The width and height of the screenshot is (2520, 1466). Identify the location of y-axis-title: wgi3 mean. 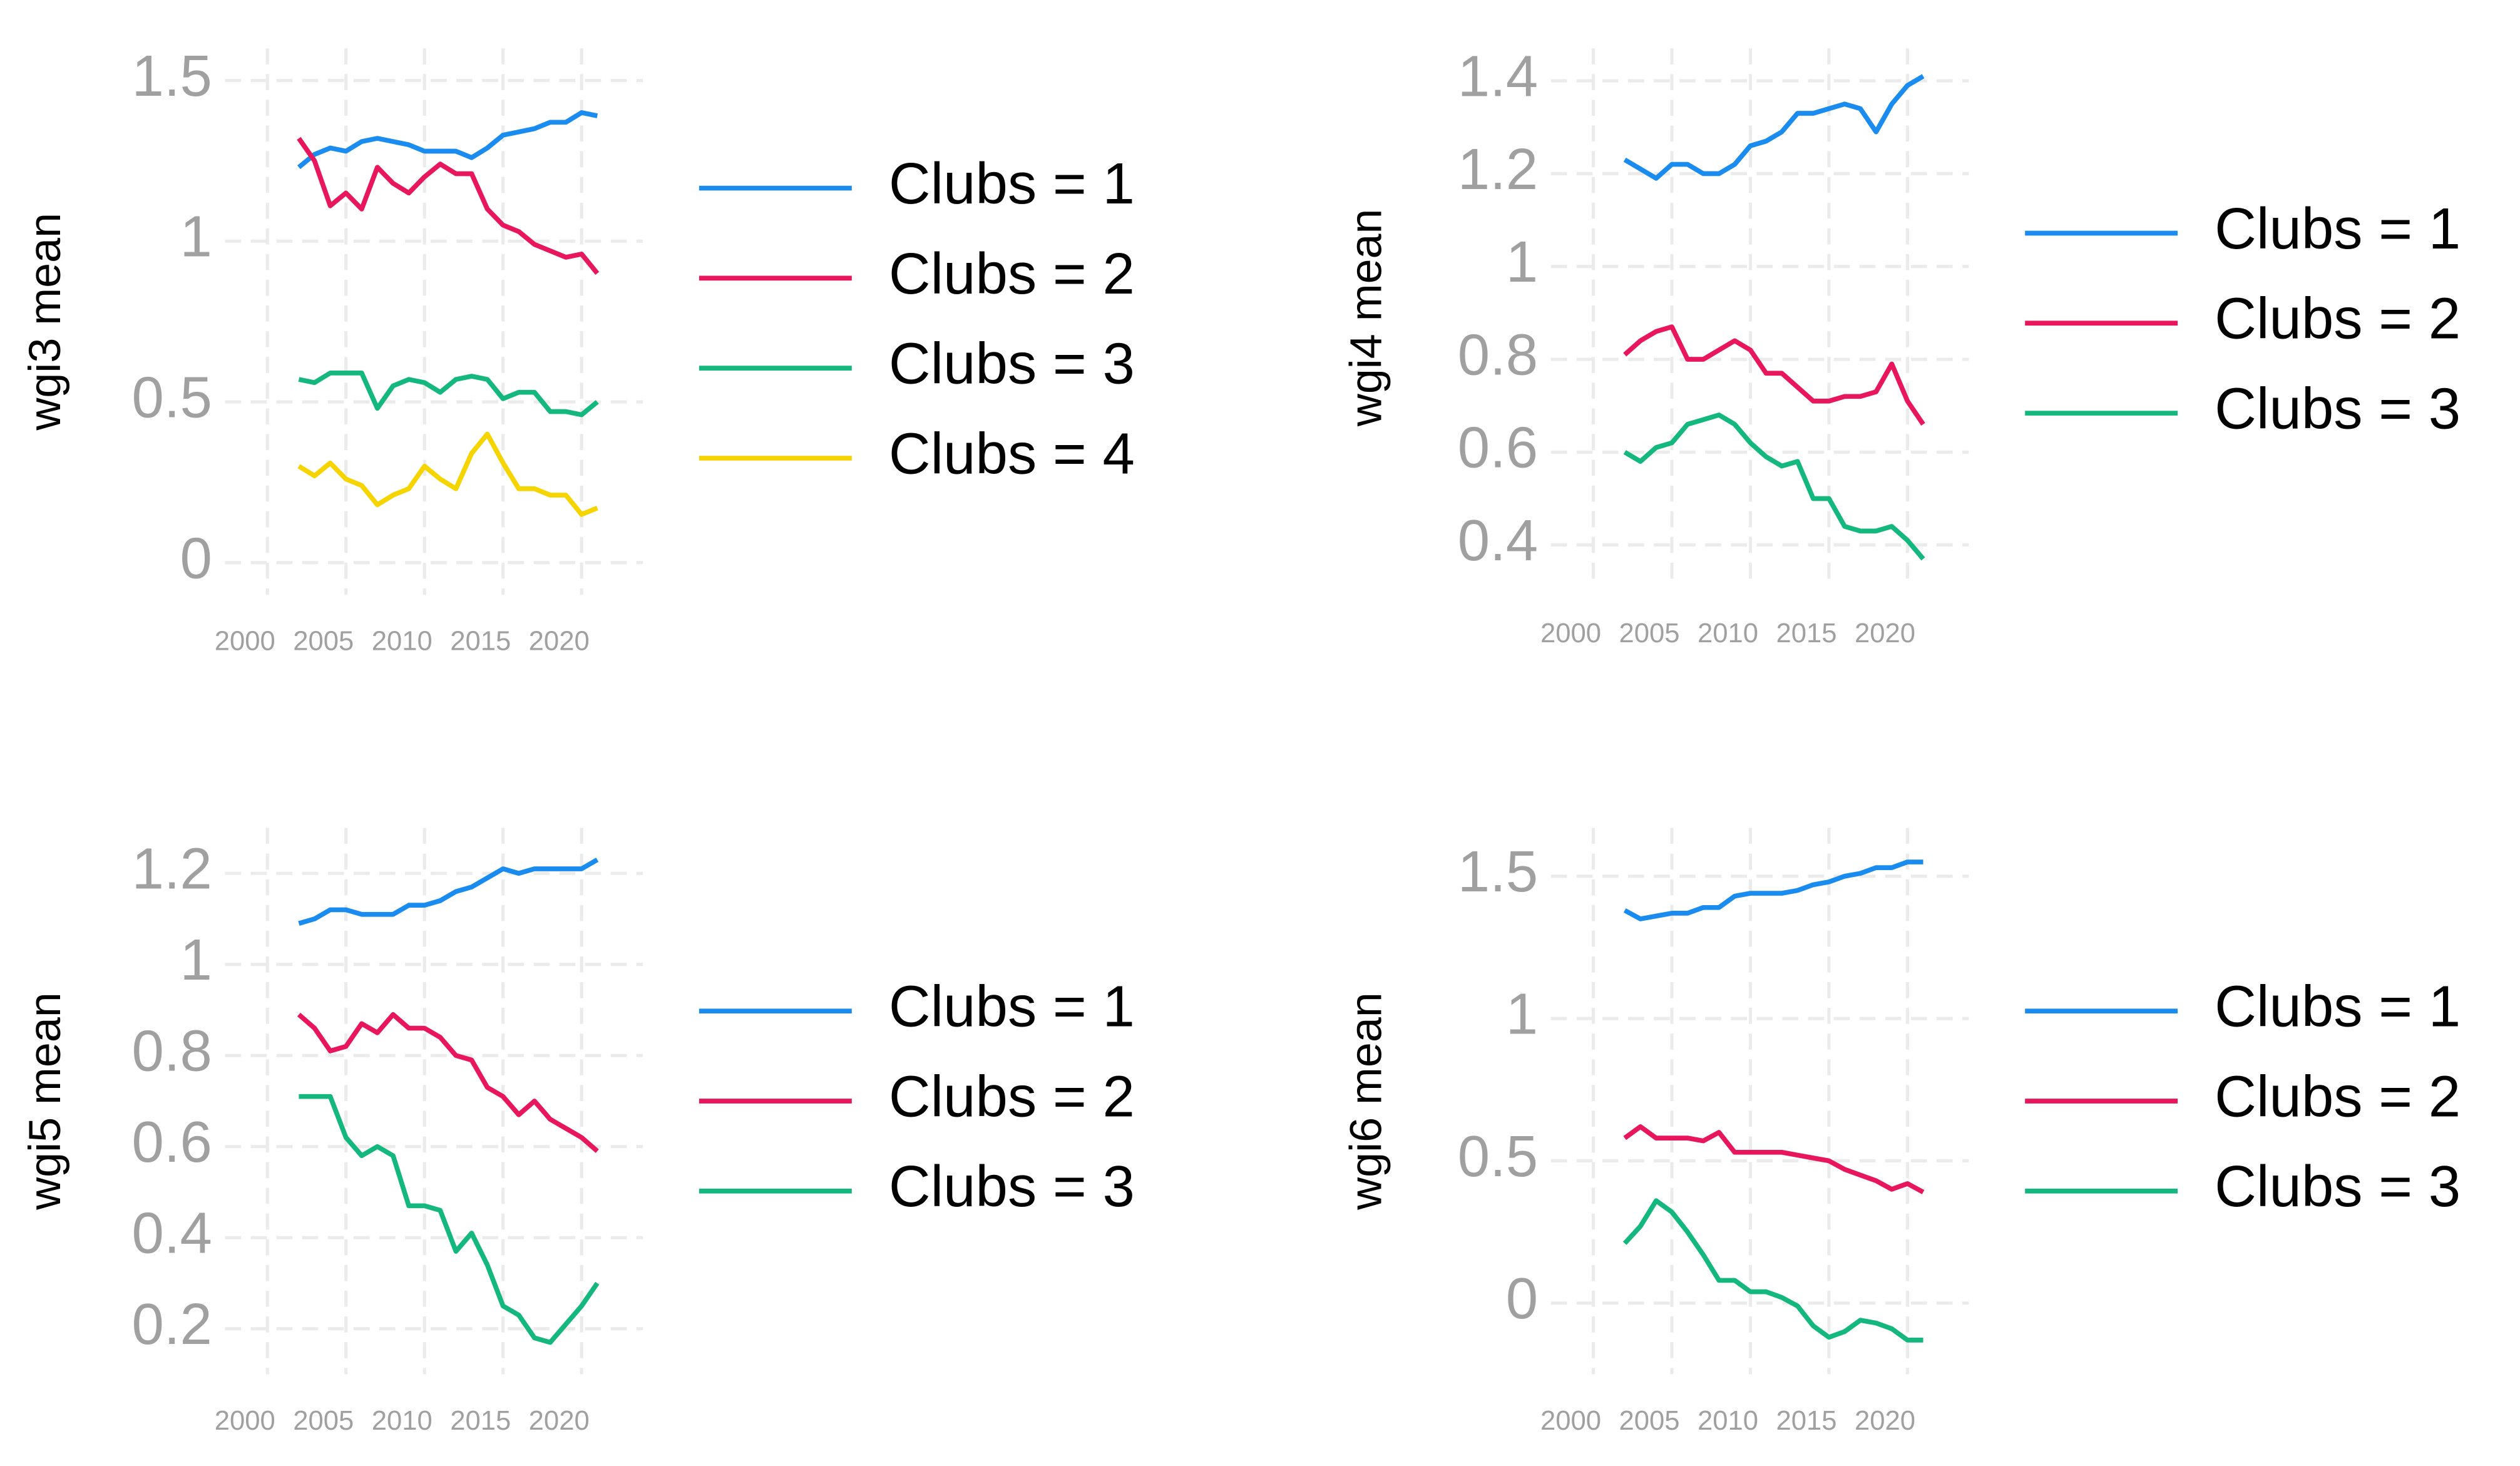
(45, 322).